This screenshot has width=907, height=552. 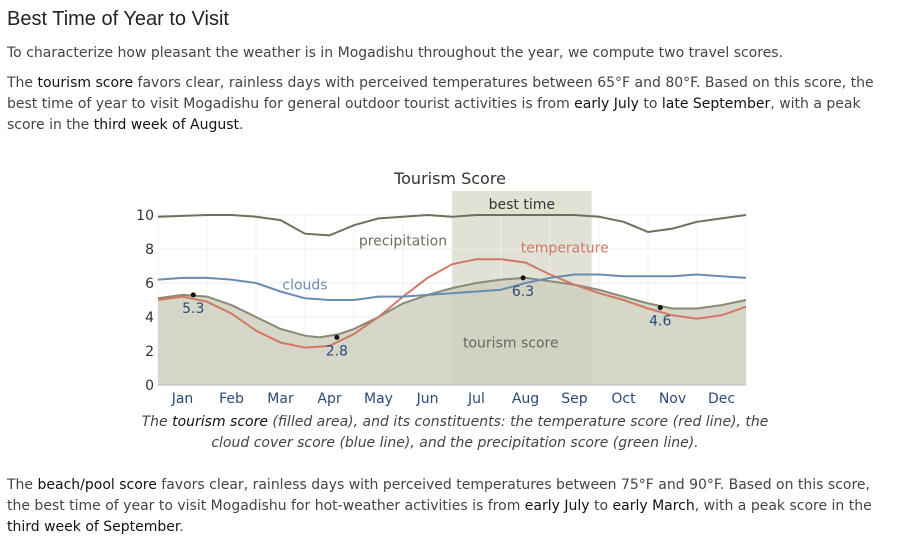 I want to click on beach-para-text-5: ., so click(x=181, y=527).